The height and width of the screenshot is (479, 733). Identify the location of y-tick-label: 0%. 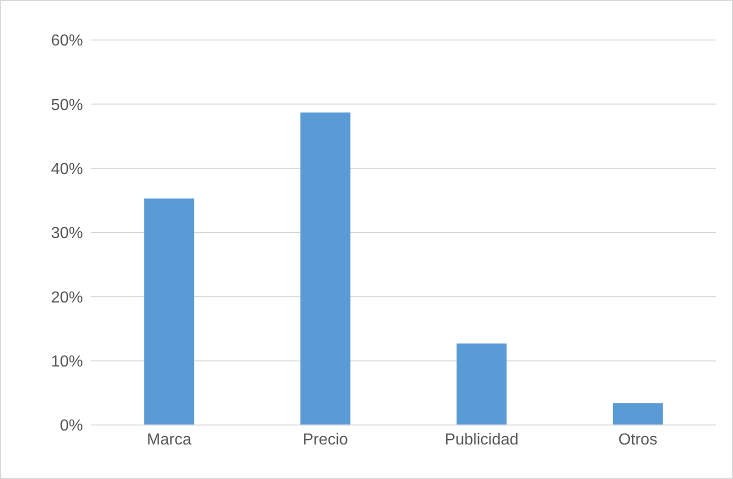
(71, 426).